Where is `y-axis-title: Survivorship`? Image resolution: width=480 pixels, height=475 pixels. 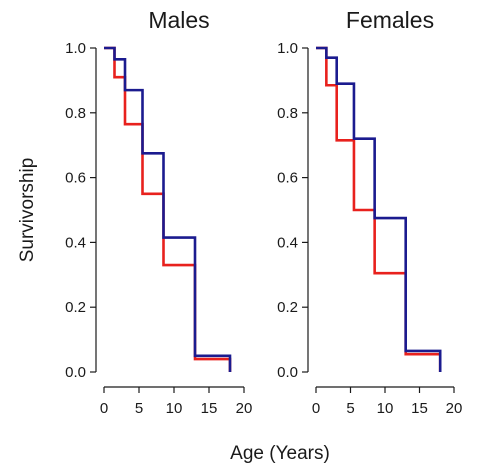
y-axis-title: Survivorship is located at coordinates (27, 210).